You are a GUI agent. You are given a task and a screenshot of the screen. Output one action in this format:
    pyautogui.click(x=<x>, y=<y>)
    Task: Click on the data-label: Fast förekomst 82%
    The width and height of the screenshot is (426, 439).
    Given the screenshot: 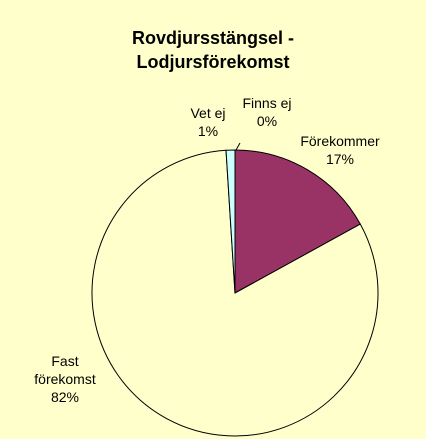 What is the action you would take?
    pyautogui.click(x=65, y=379)
    